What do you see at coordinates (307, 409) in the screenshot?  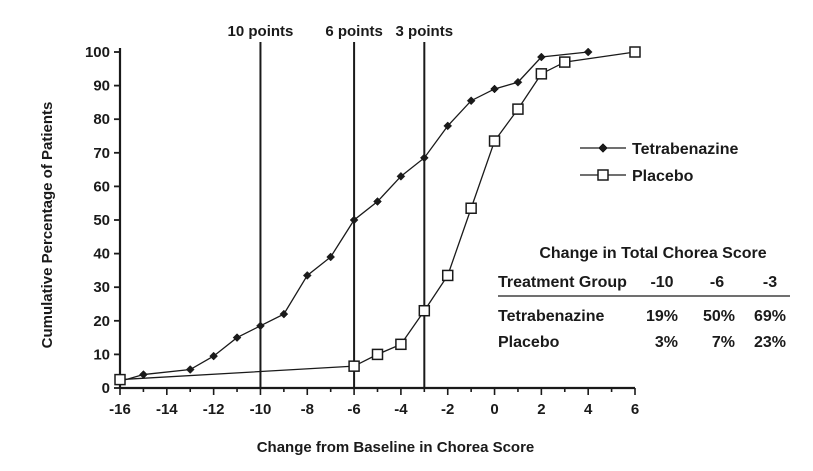 I see `x-tick-label: -8` at bounding box center [307, 409].